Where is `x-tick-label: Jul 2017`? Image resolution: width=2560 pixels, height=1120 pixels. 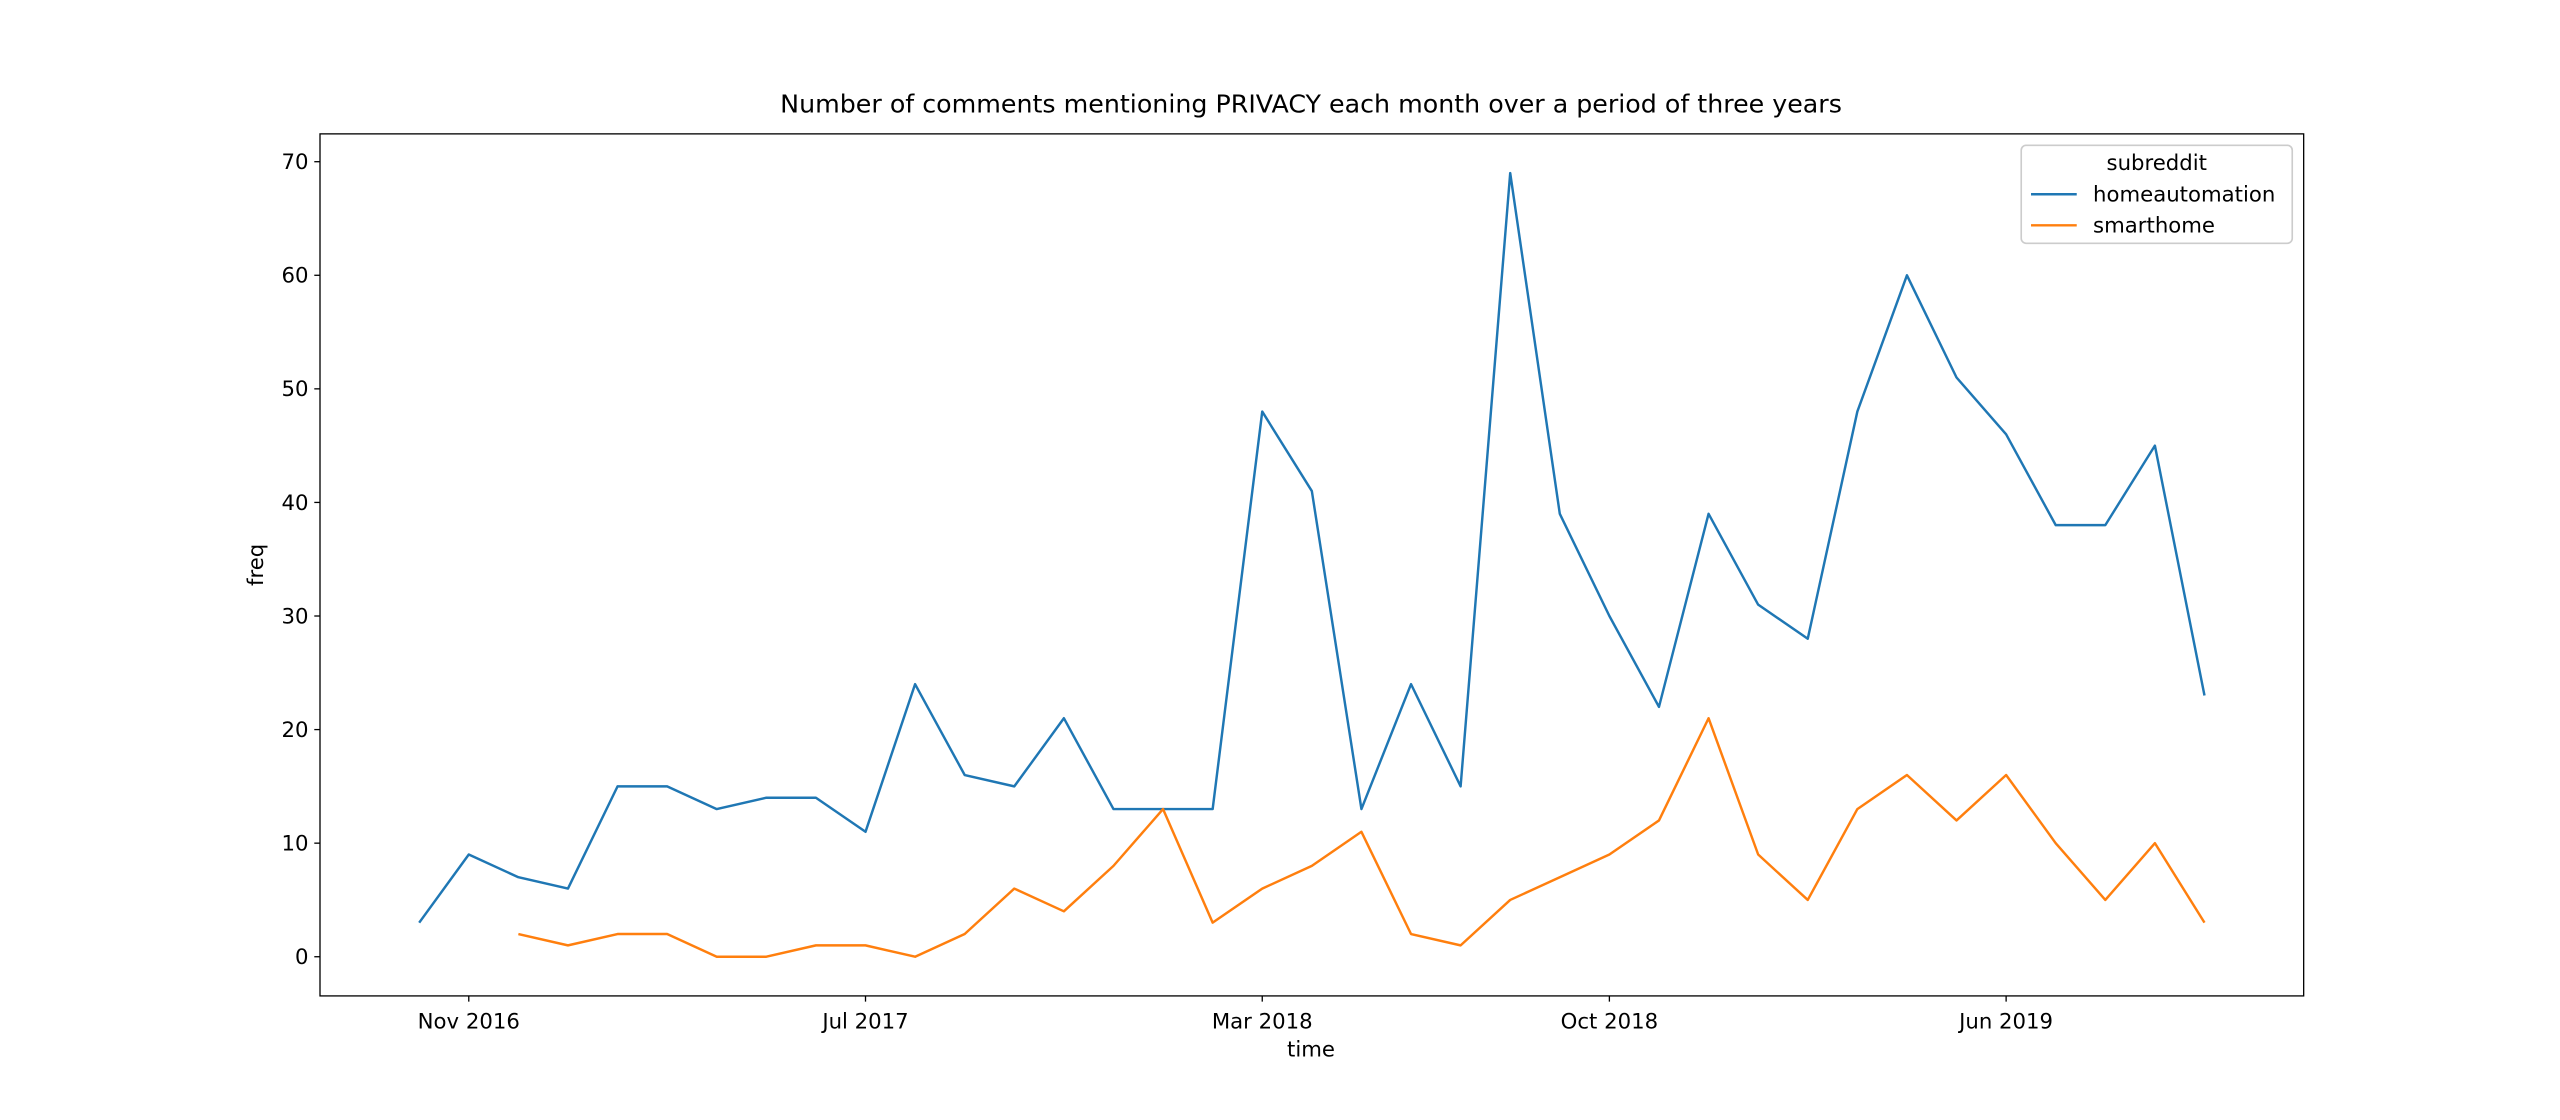
x-tick-label: Jul 2017 is located at coordinates (864, 1022).